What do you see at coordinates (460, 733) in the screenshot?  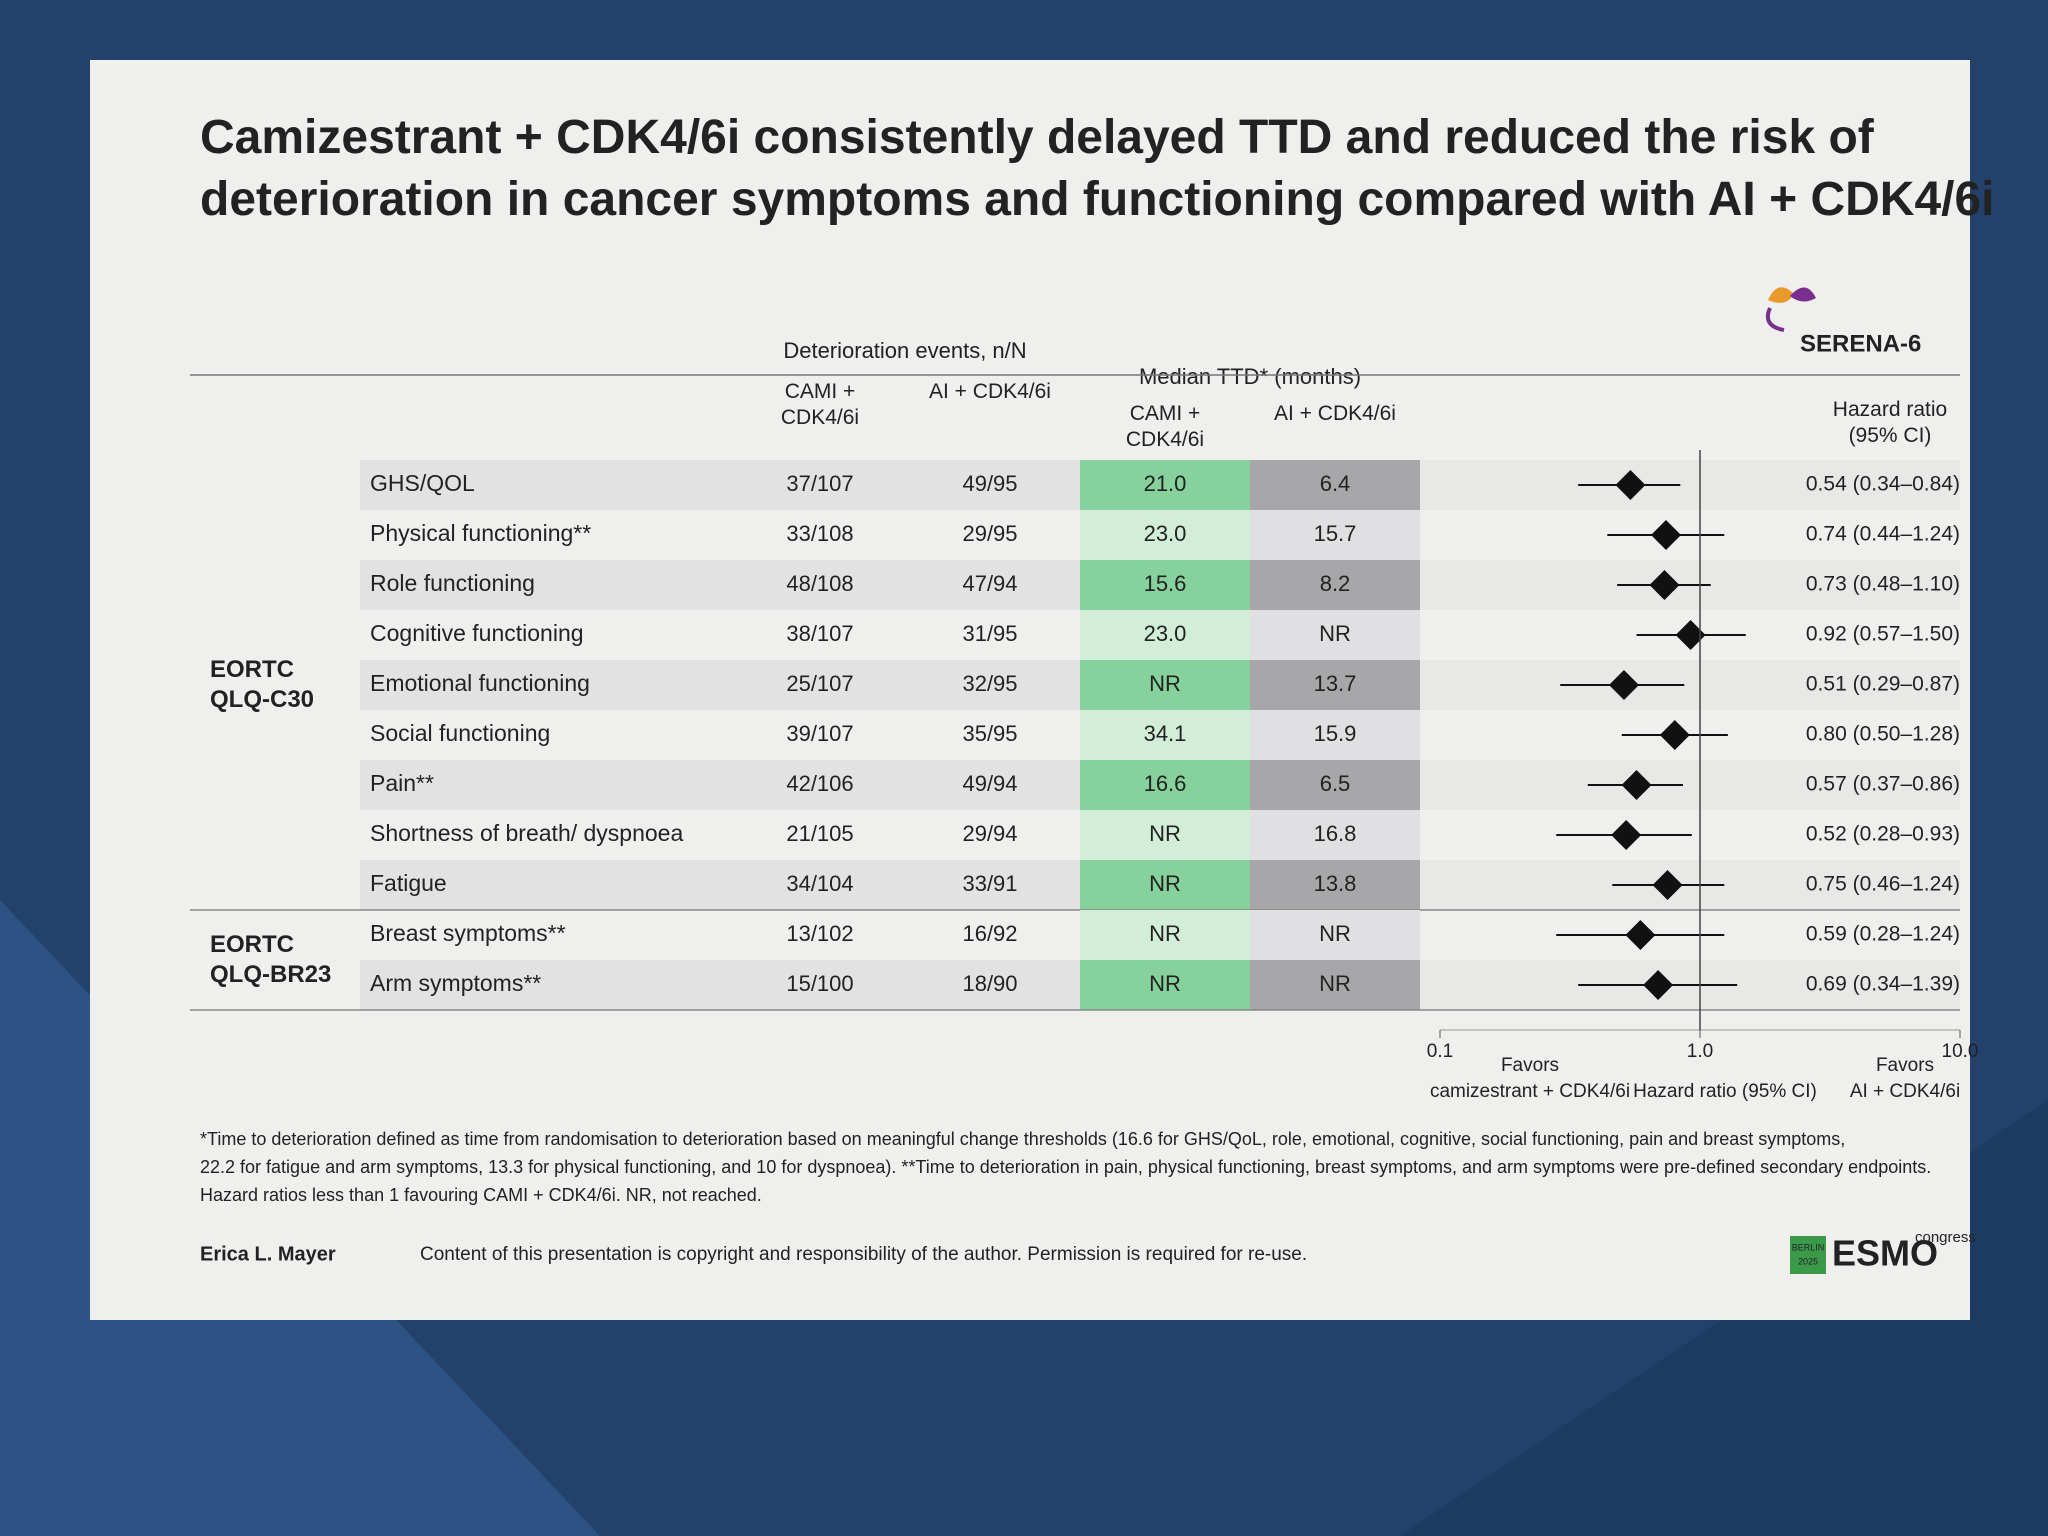 I see `row-label: Social functioning` at bounding box center [460, 733].